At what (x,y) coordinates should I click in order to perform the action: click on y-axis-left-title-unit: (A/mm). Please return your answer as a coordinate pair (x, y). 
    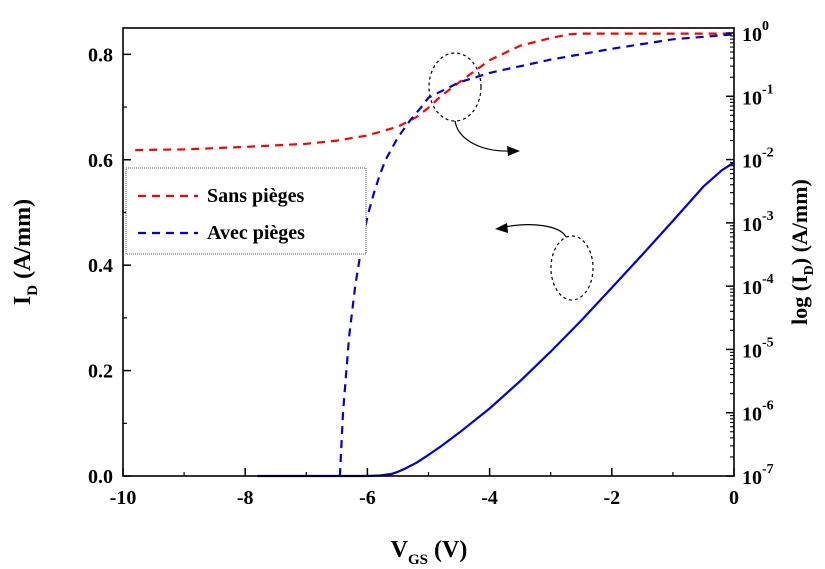
    Looking at the image, I should click on (23, 242).